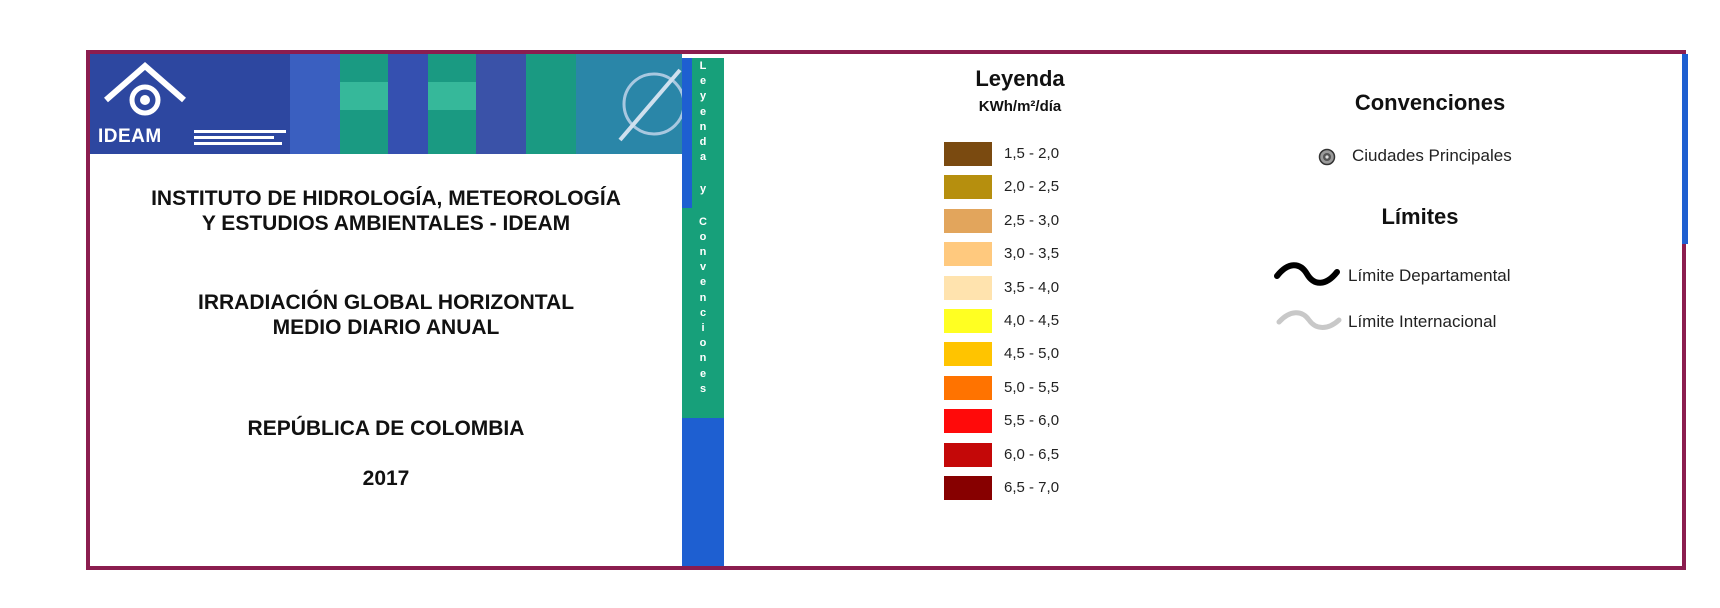  I want to click on legend-range-label: 1,5 - 2,0, so click(1032, 153).